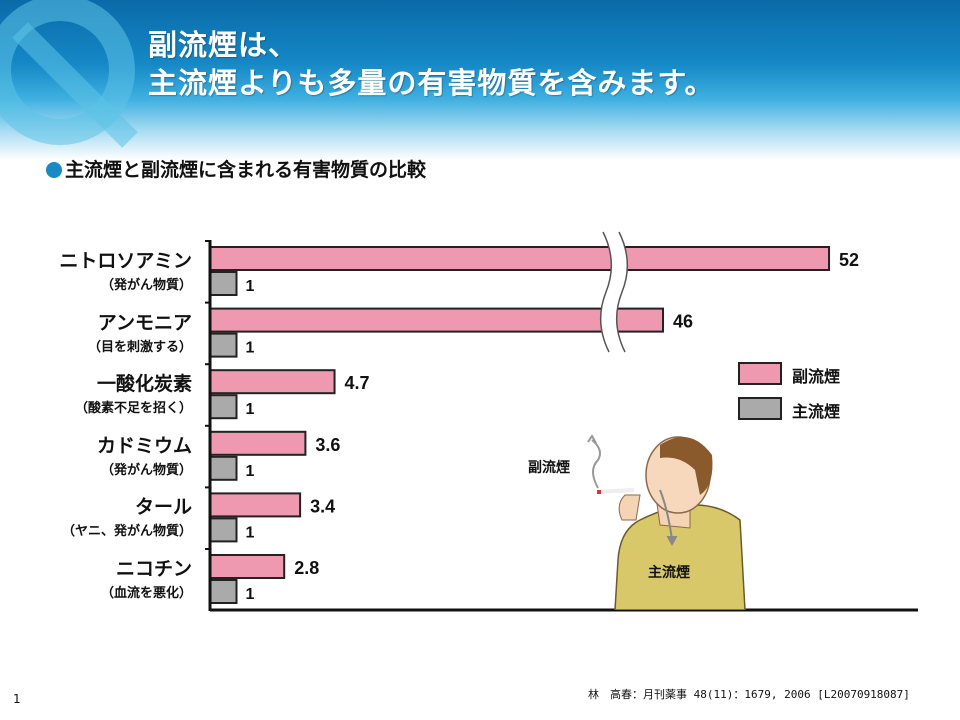  Describe the element at coordinates (144, 322) in the screenshot. I see `category-label: アンモニア` at that location.